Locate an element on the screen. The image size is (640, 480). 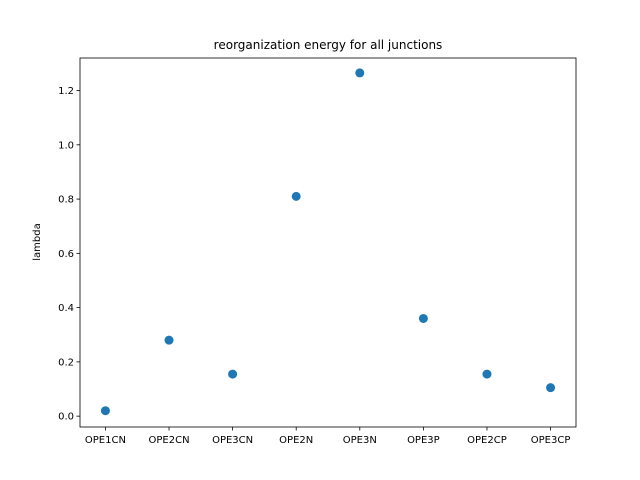
y-tick-label: 0.0 is located at coordinates (66, 417).